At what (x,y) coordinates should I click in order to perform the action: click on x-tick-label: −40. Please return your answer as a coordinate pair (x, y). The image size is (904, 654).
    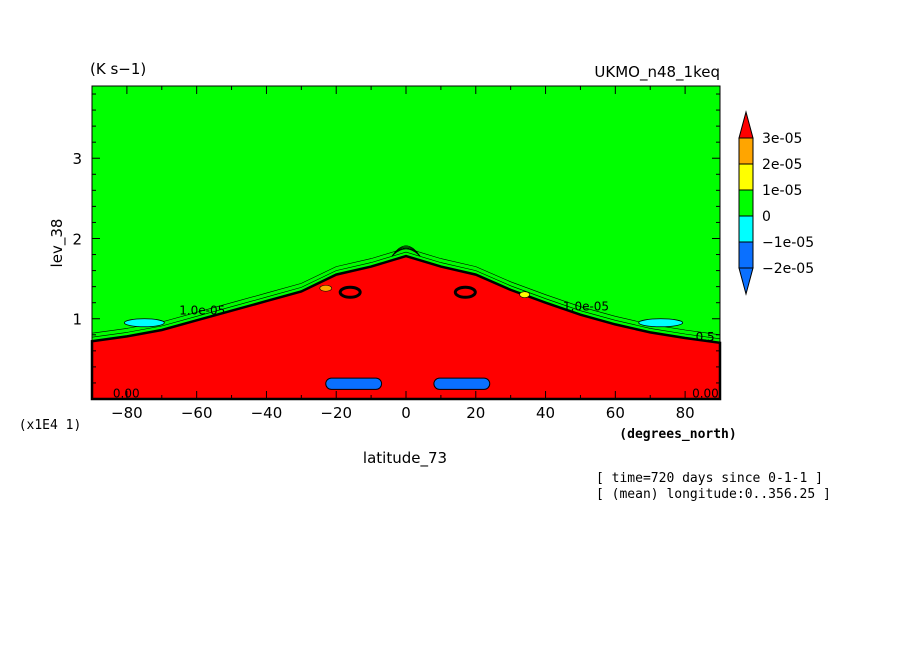
    Looking at the image, I should click on (267, 413).